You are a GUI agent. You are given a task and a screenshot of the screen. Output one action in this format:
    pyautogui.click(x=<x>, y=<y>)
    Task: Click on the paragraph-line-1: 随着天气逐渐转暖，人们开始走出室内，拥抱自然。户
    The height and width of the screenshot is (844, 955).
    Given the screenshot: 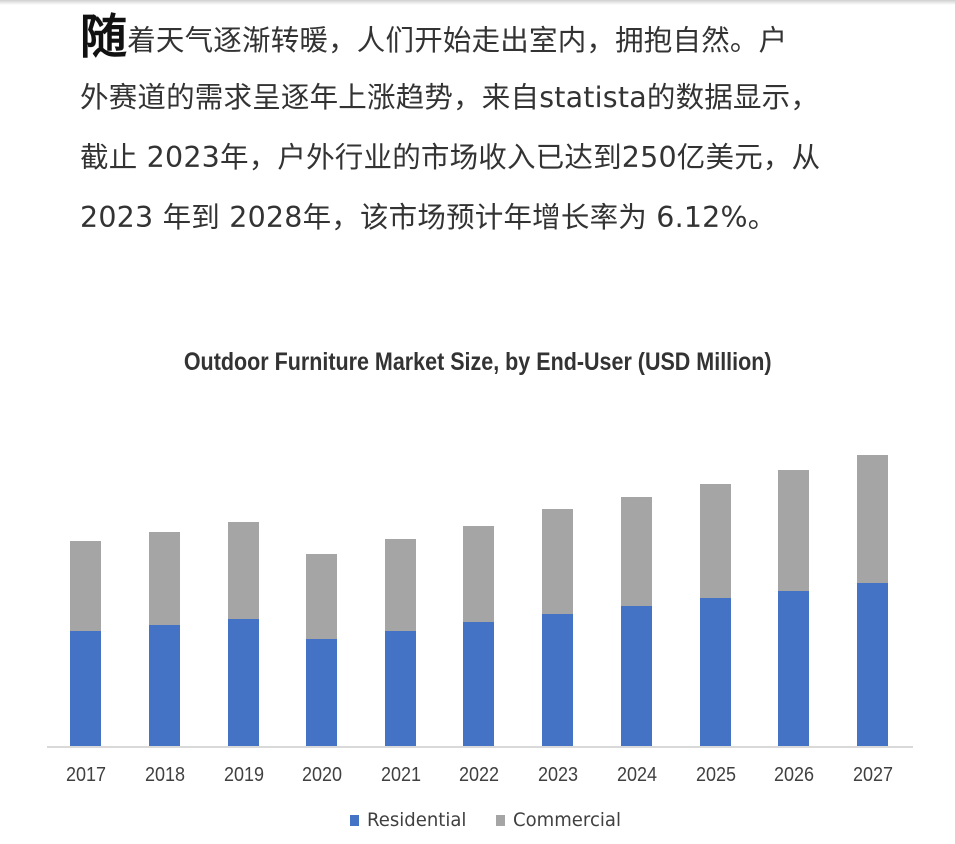 What is the action you would take?
    pyautogui.click(x=480, y=40)
    